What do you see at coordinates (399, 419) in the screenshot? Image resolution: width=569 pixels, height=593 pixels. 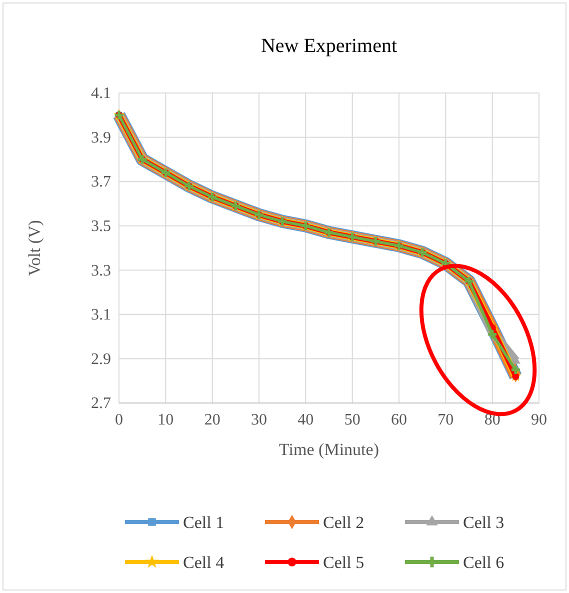 I see `x-tick-label: 60` at bounding box center [399, 419].